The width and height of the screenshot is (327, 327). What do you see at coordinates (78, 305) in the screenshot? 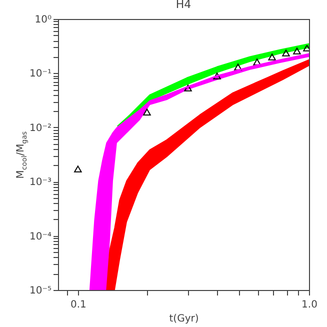
I see `x-tick-label: 0.1` at bounding box center [78, 305].